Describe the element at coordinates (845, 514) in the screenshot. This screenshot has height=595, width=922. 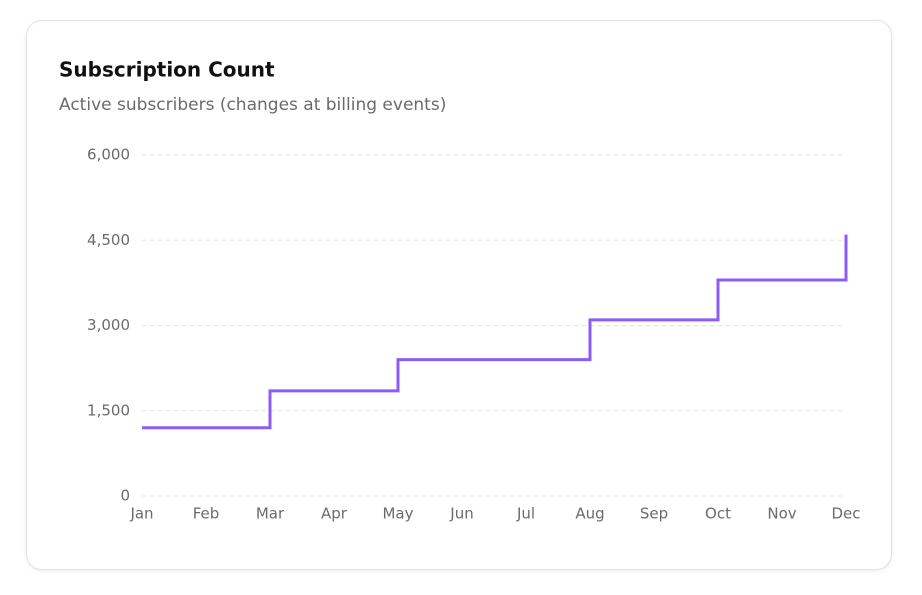
I see `x-tick-label: Dec` at that location.